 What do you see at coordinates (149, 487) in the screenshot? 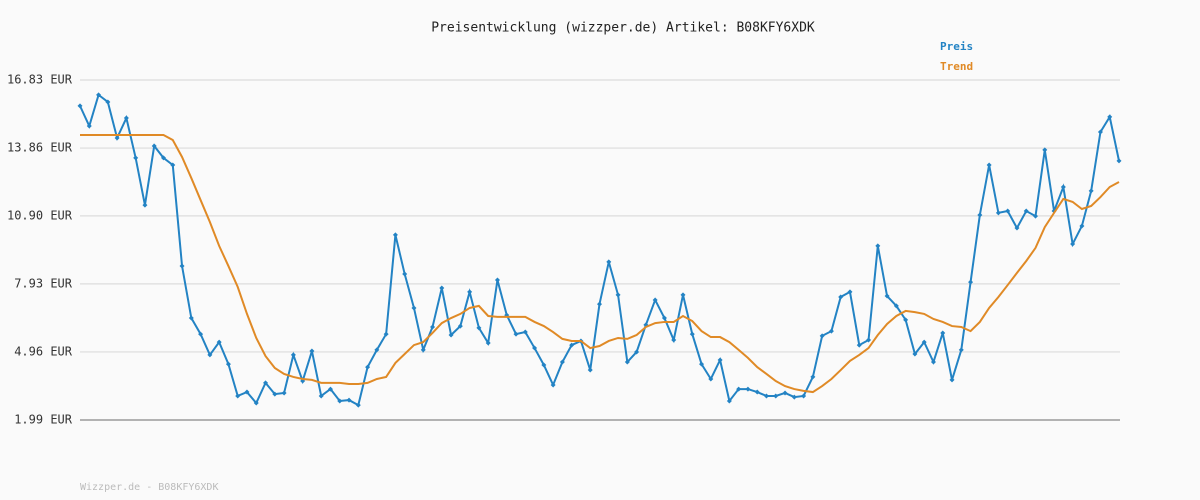
I see `footer: Wizzper.de - B08KFY6XDK` at bounding box center [149, 487].